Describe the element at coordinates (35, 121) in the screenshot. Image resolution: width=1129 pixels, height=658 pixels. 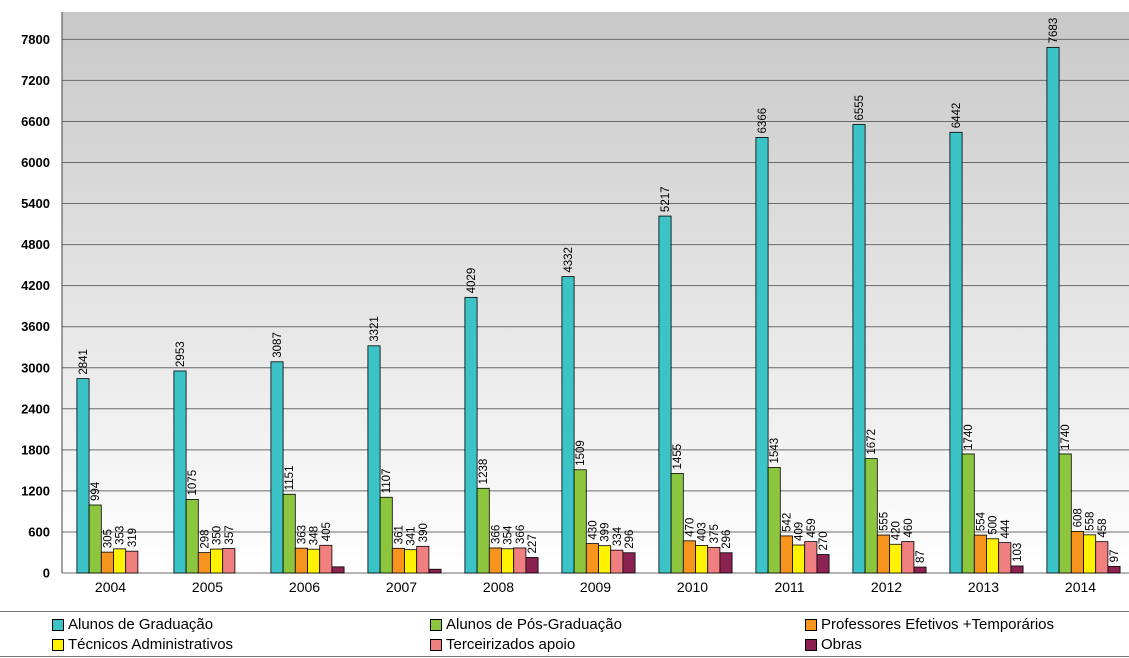
I see `y-tick-label: 6600` at that location.